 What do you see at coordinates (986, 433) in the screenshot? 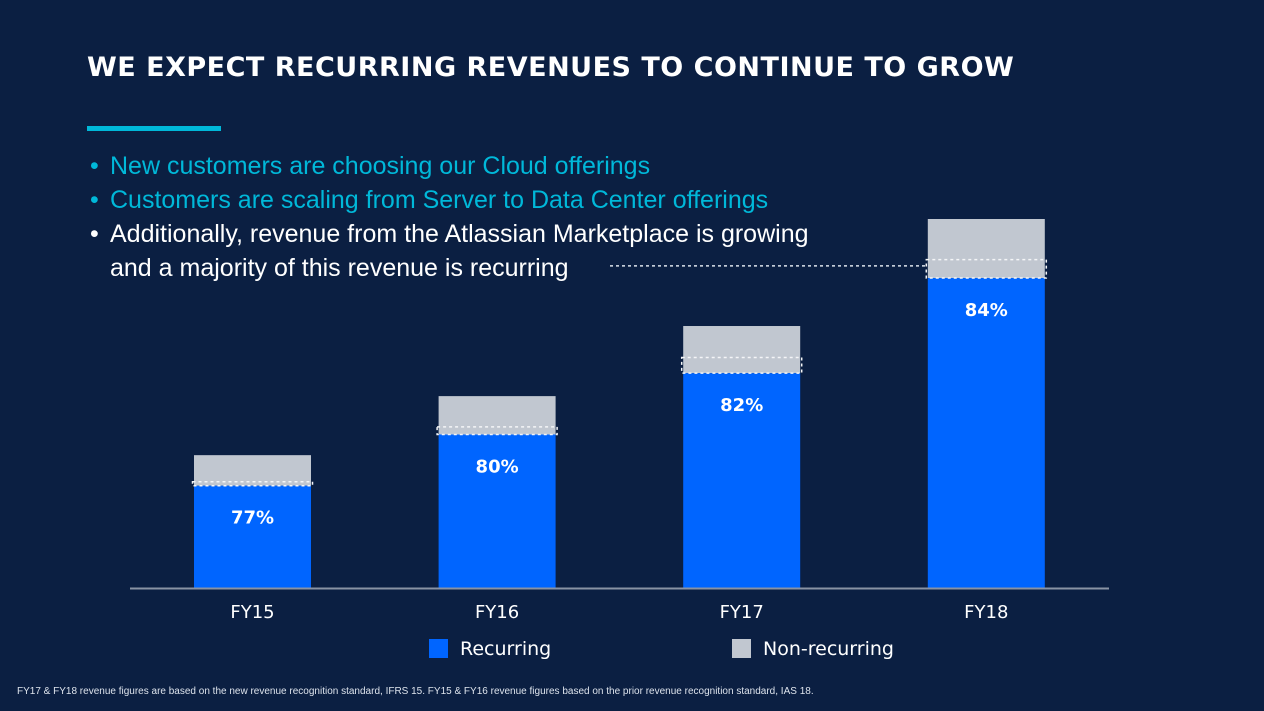
I see `bar-recurring-fy18` at bounding box center [986, 433].